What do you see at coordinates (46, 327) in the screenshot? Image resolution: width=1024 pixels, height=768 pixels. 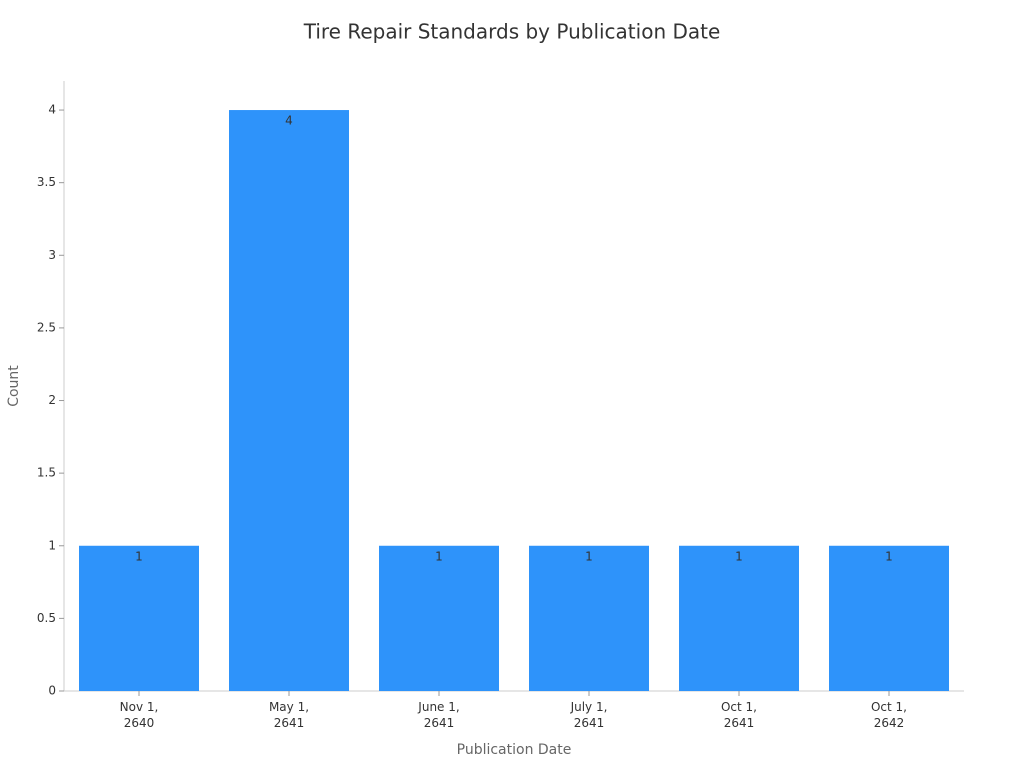 I see `y-tick-label: 2.5` at bounding box center [46, 327].